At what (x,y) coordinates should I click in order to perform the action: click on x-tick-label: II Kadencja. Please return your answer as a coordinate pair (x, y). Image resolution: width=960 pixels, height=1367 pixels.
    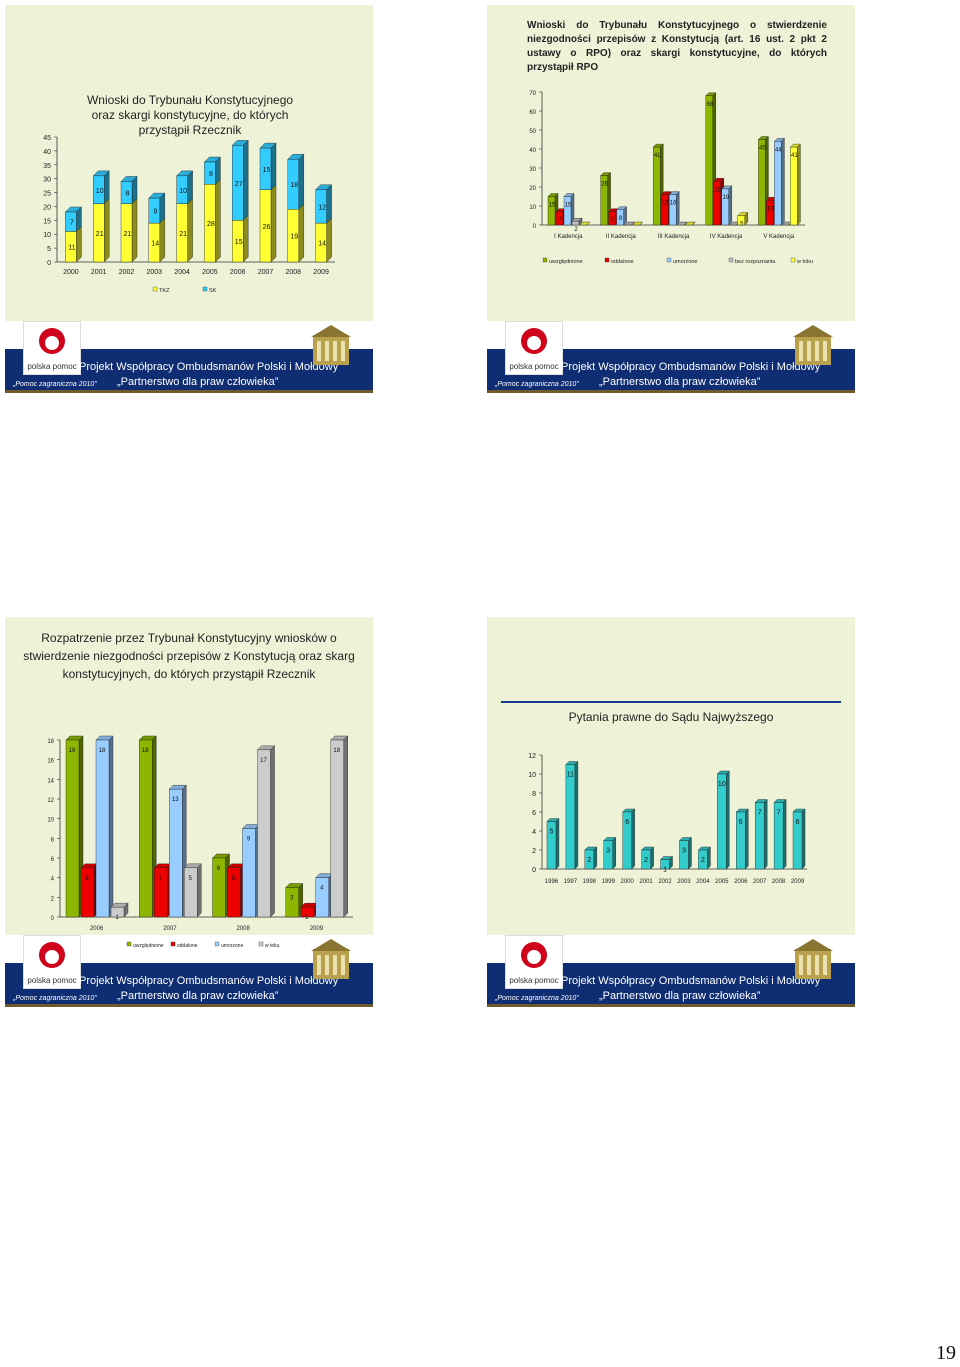
    Looking at the image, I should click on (621, 237).